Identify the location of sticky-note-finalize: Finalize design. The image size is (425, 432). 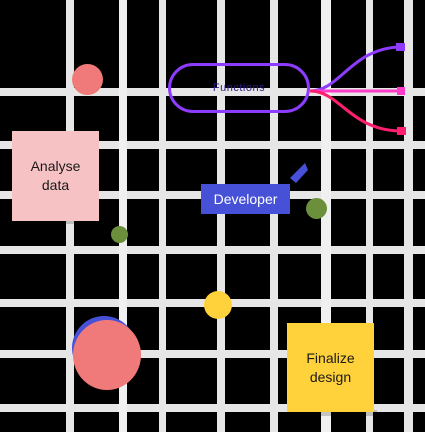
(330, 367).